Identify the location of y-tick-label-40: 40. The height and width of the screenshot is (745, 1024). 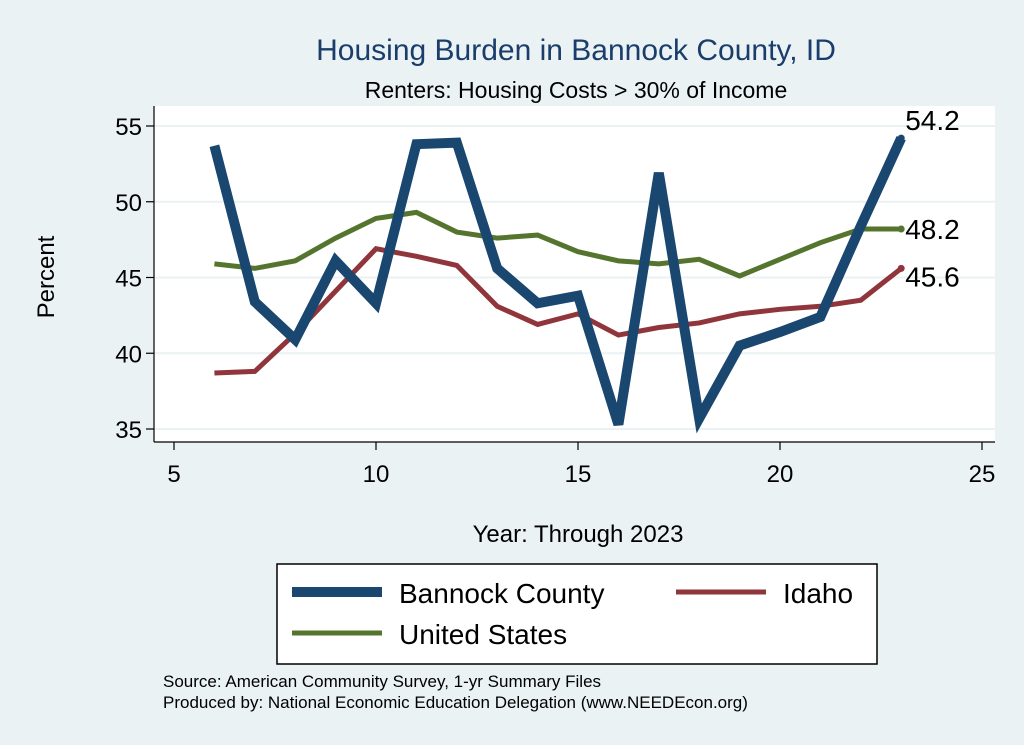
(128, 354).